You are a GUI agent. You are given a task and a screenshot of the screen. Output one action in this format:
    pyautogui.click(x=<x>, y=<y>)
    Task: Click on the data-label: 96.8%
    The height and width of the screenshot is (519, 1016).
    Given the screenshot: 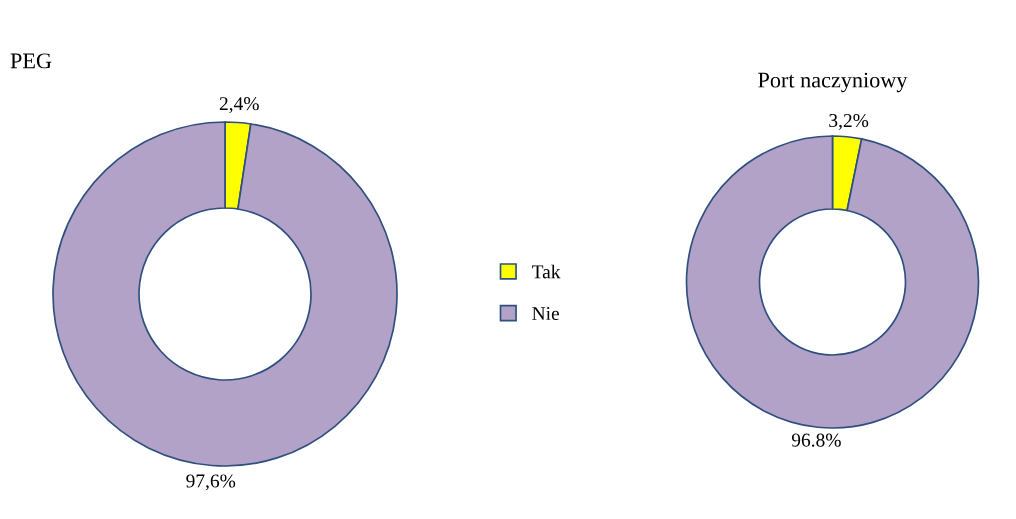 What is the action you would take?
    pyautogui.click(x=816, y=440)
    